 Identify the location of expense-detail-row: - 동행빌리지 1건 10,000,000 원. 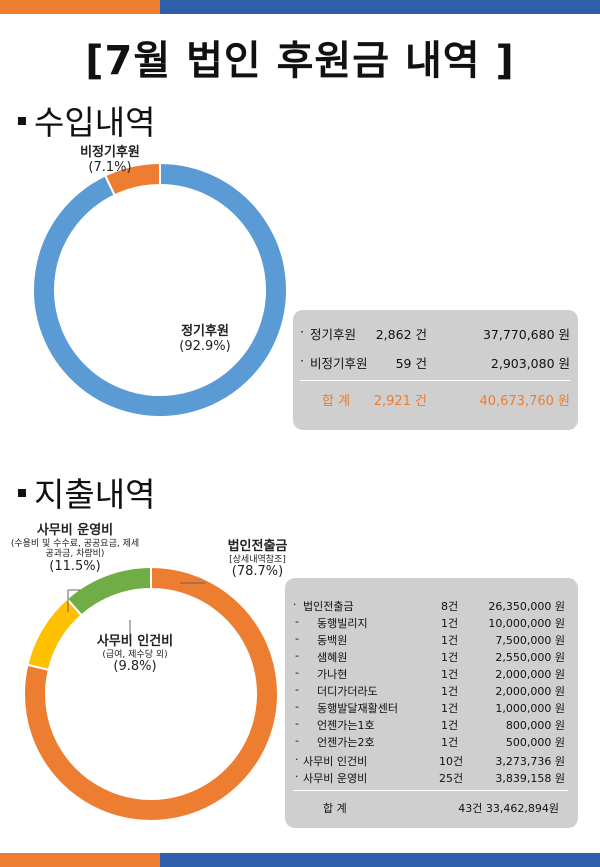
(430, 622).